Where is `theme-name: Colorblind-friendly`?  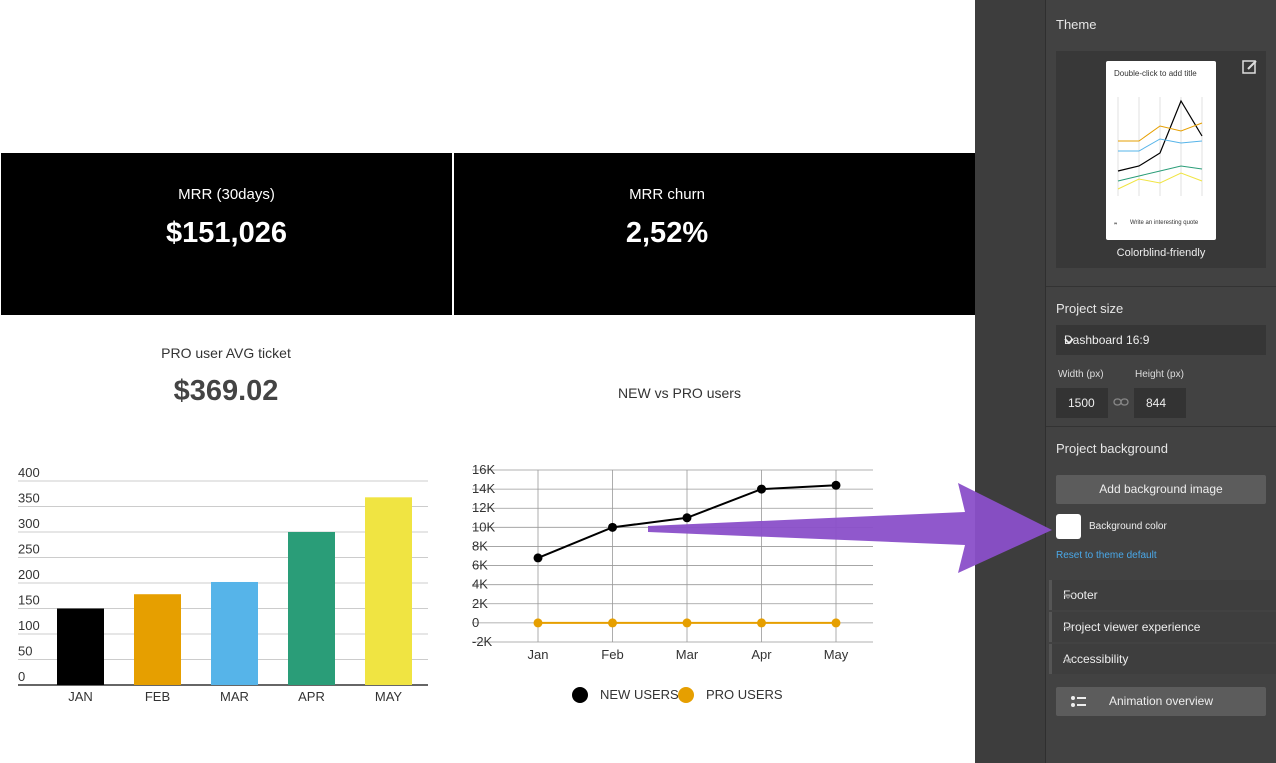
theme-name: Colorblind-friendly is located at coordinates (1161, 253).